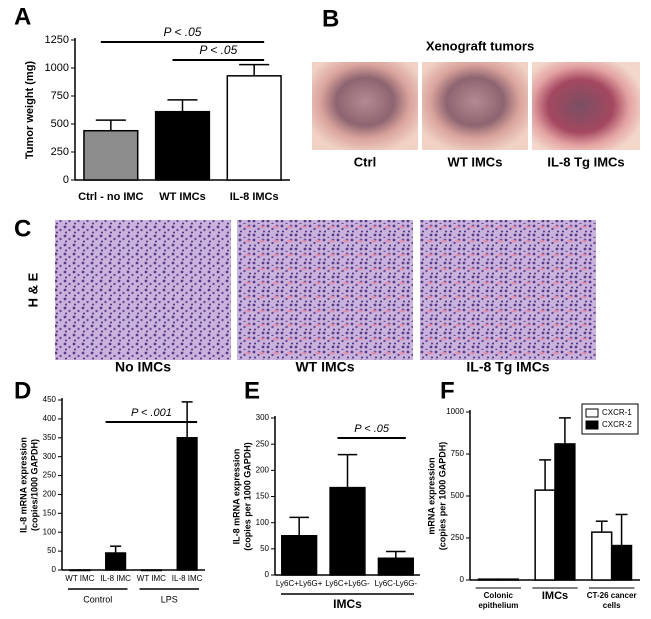  Describe the element at coordinates (252, 390) in the screenshot. I see `panel-letter: E` at that location.